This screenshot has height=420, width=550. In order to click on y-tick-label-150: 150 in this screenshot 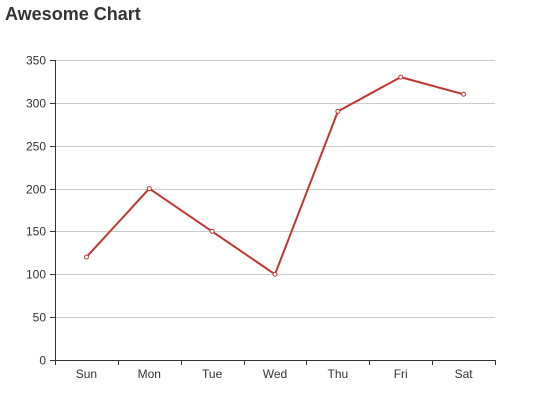, I will do `click(36, 232)`.